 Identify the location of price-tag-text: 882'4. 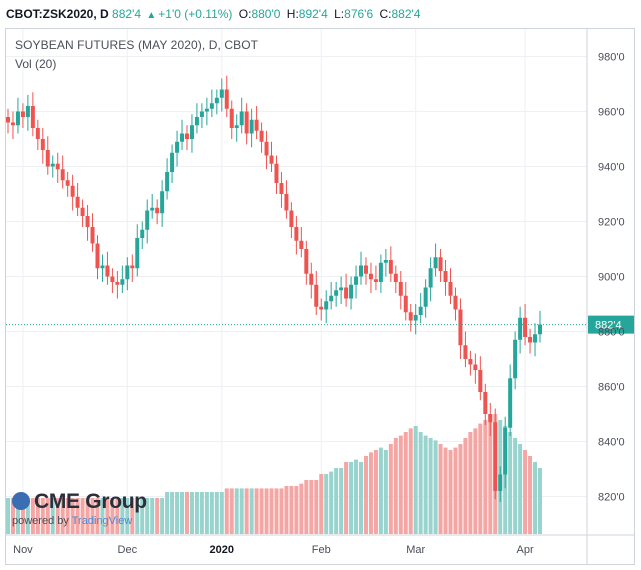
(608, 326).